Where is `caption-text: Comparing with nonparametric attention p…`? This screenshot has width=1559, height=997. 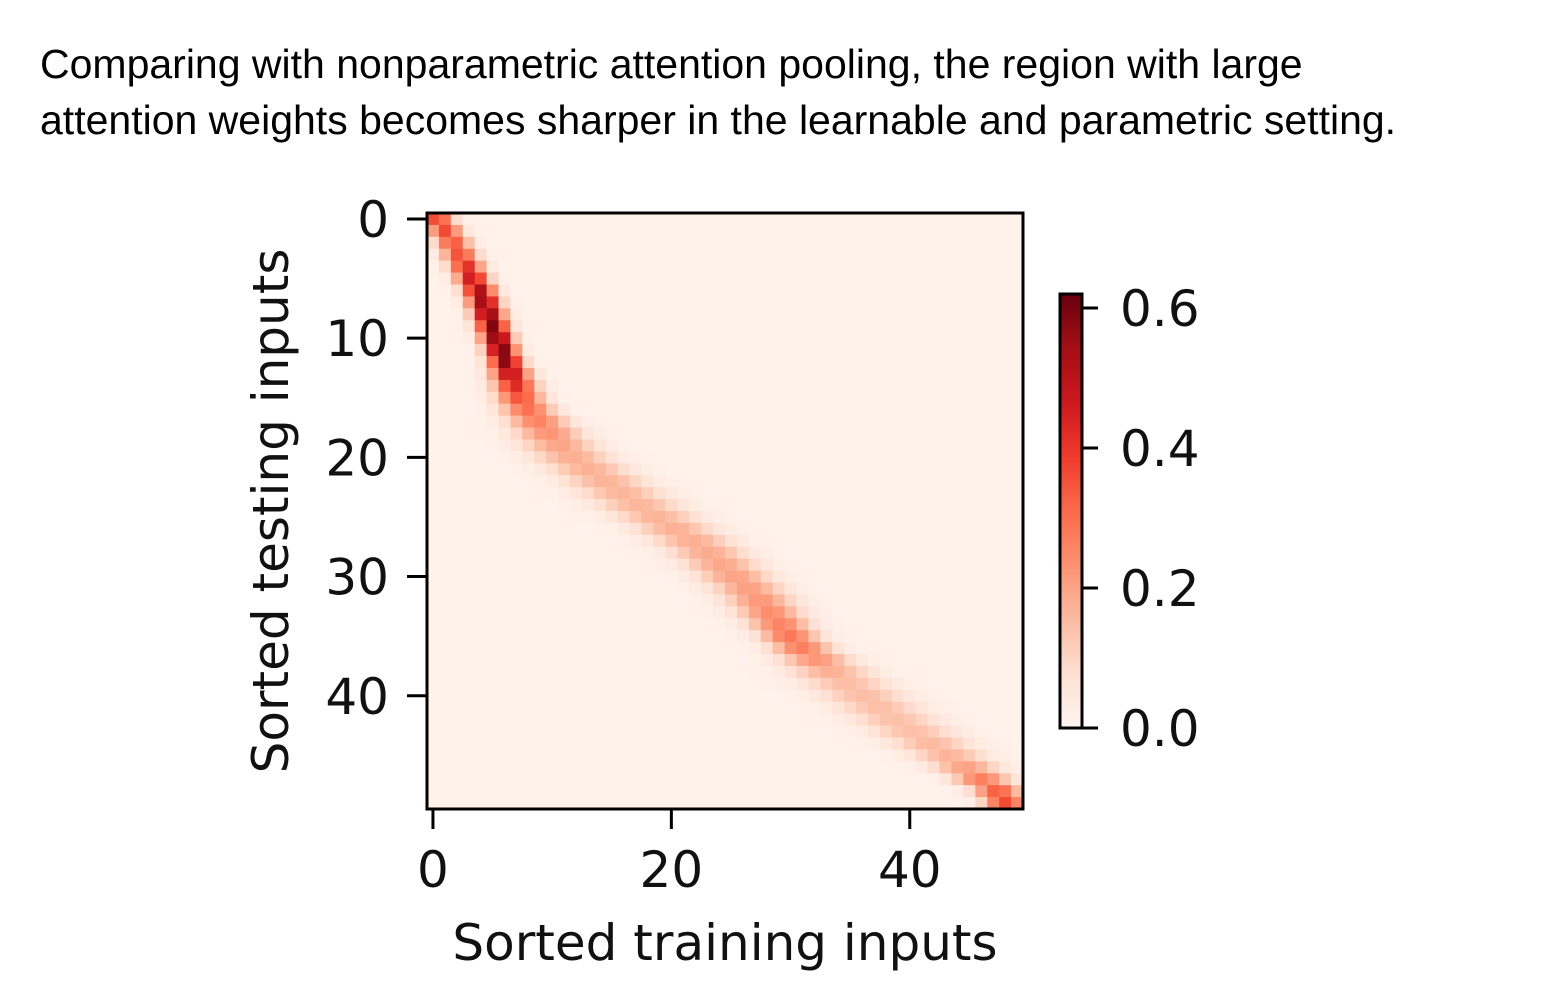
caption-text: Comparing with nonparametric attention p… is located at coordinates (718, 92).